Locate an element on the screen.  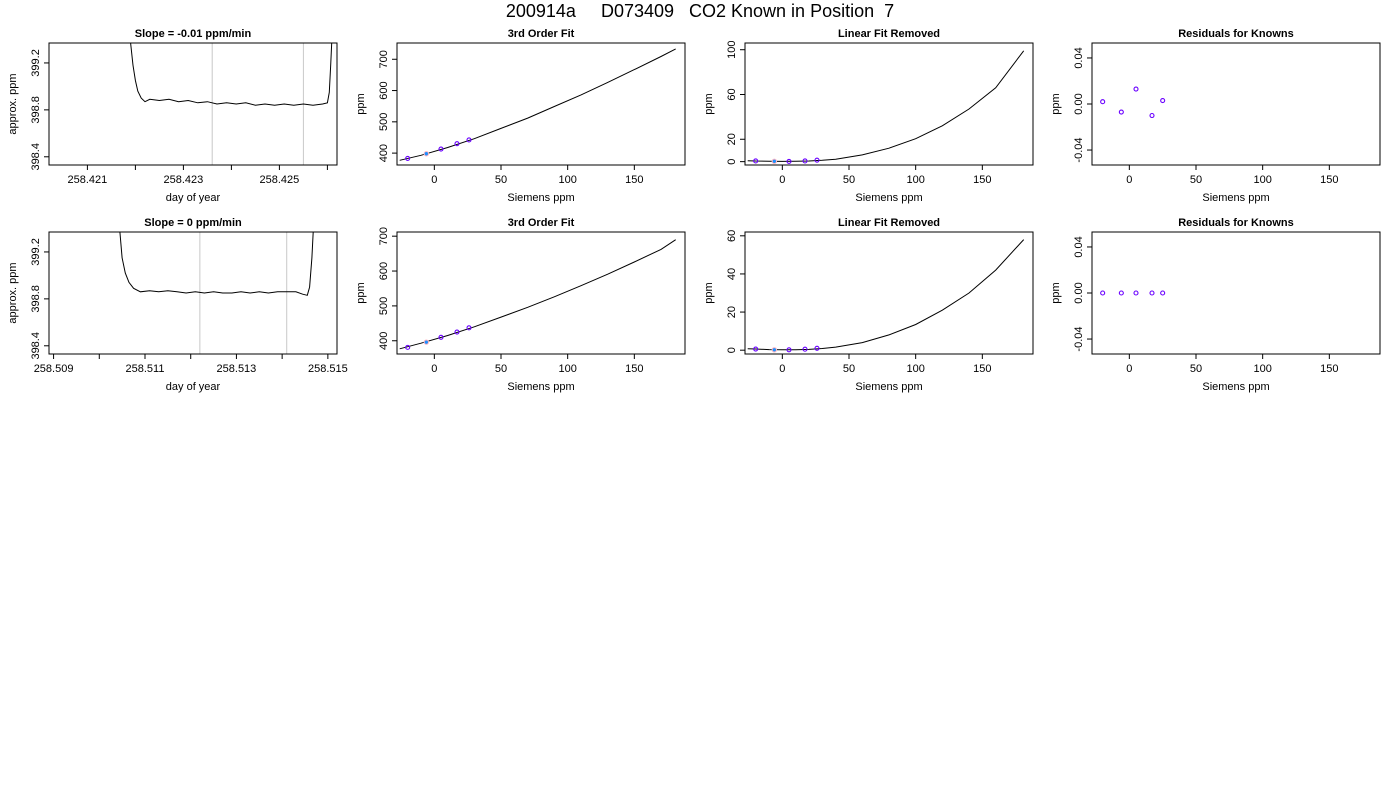
x-tick-label: 258.515 is located at coordinates (328, 369).